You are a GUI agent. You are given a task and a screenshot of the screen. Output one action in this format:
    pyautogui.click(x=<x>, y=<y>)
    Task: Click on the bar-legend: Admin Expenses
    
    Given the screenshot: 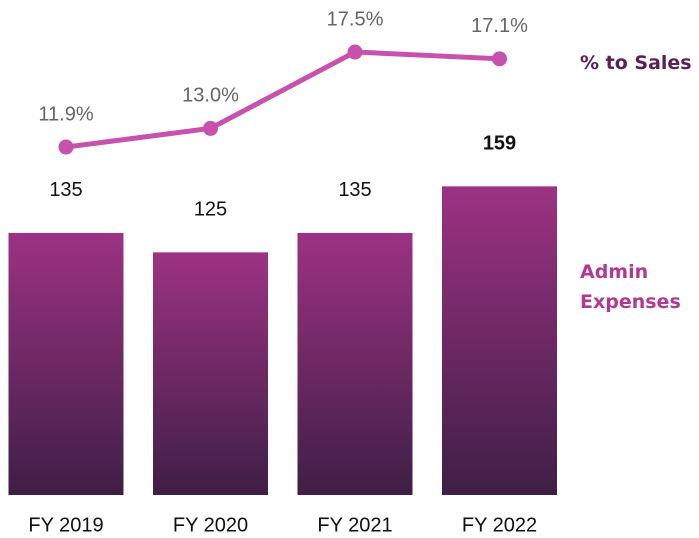 What is the action you would take?
    pyautogui.click(x=630, y=287)
    